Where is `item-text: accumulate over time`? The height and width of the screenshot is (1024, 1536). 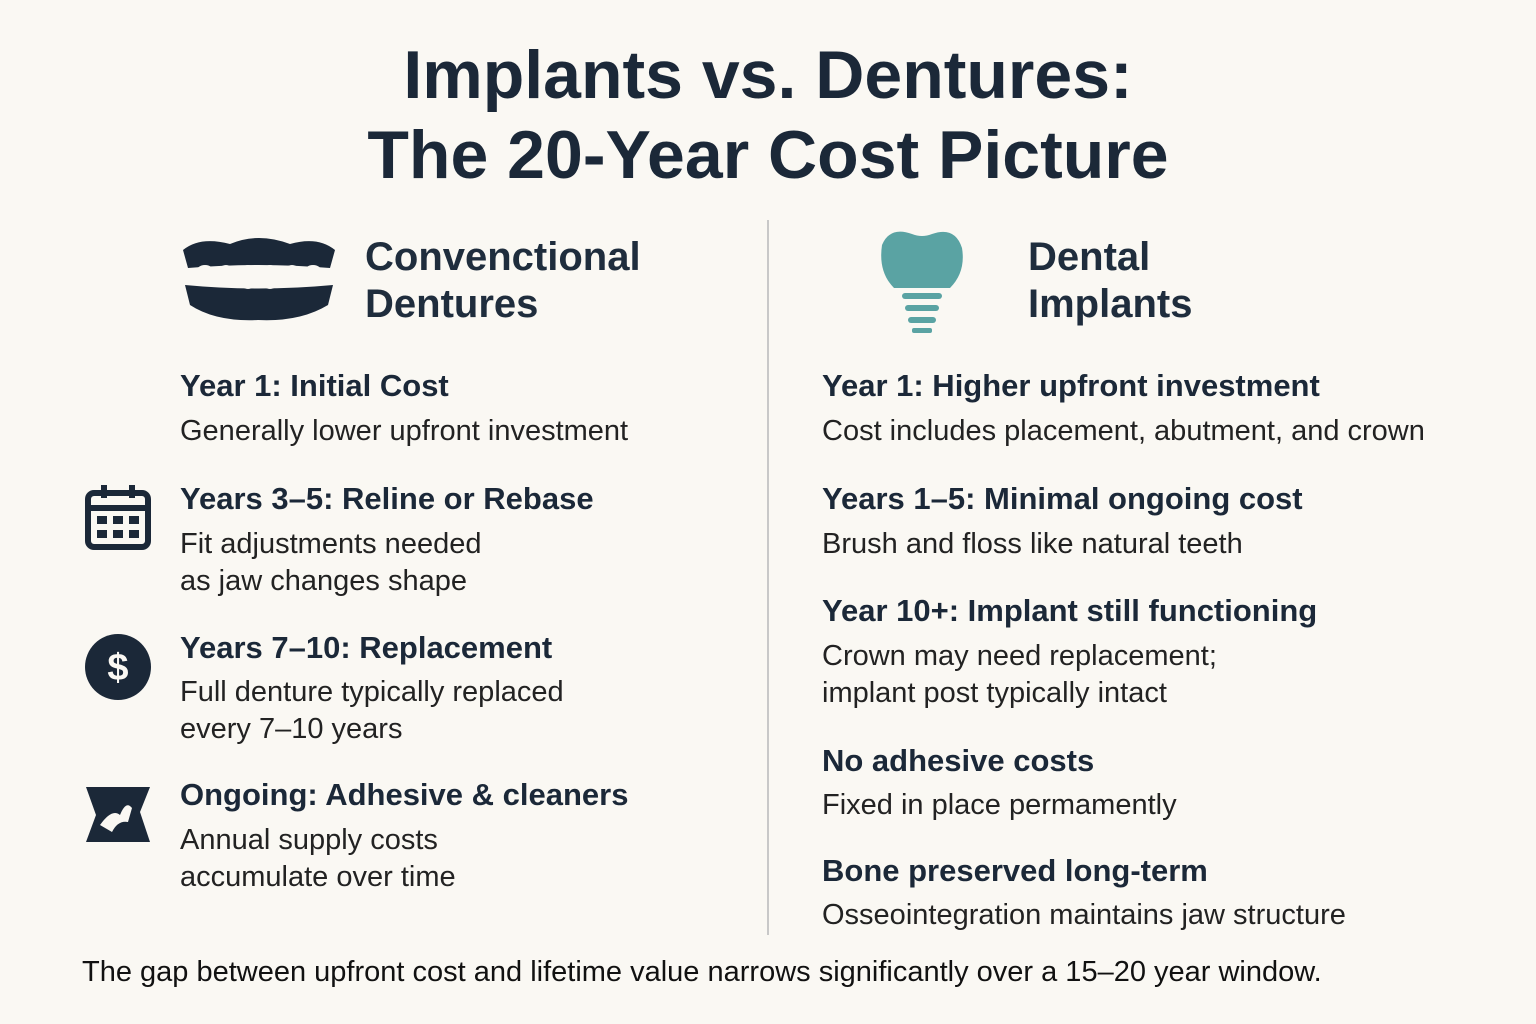
item-text: accumulate over time is located at coordinates (318, 876).